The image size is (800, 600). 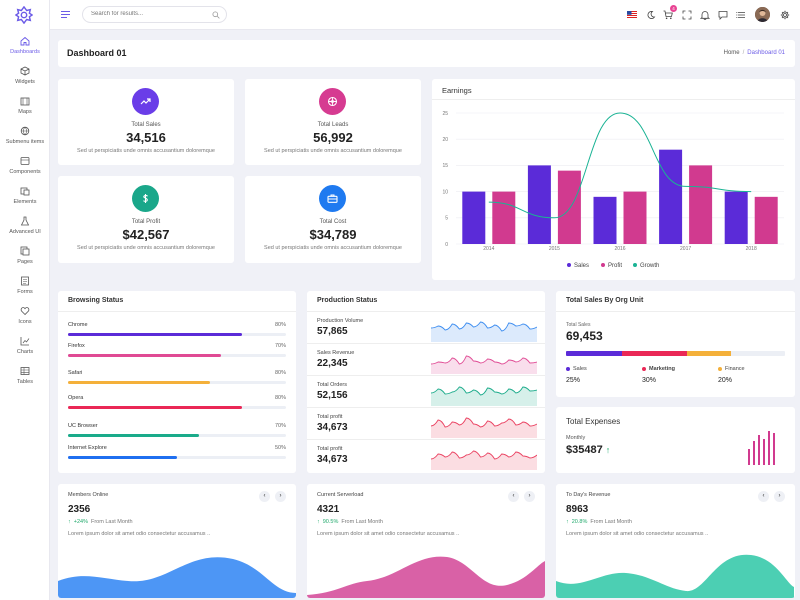 I want to click on sidebar-item-submenu: Submenu items, so click(x=25, y=141).